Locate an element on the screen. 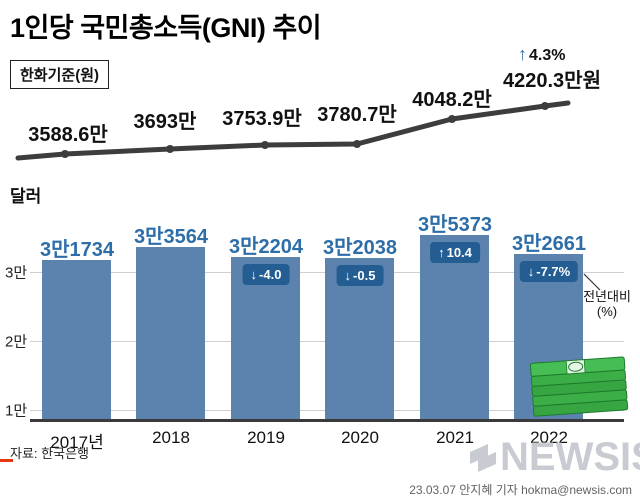  ytick-1man: 1만 is located at coordinates (16, 411).